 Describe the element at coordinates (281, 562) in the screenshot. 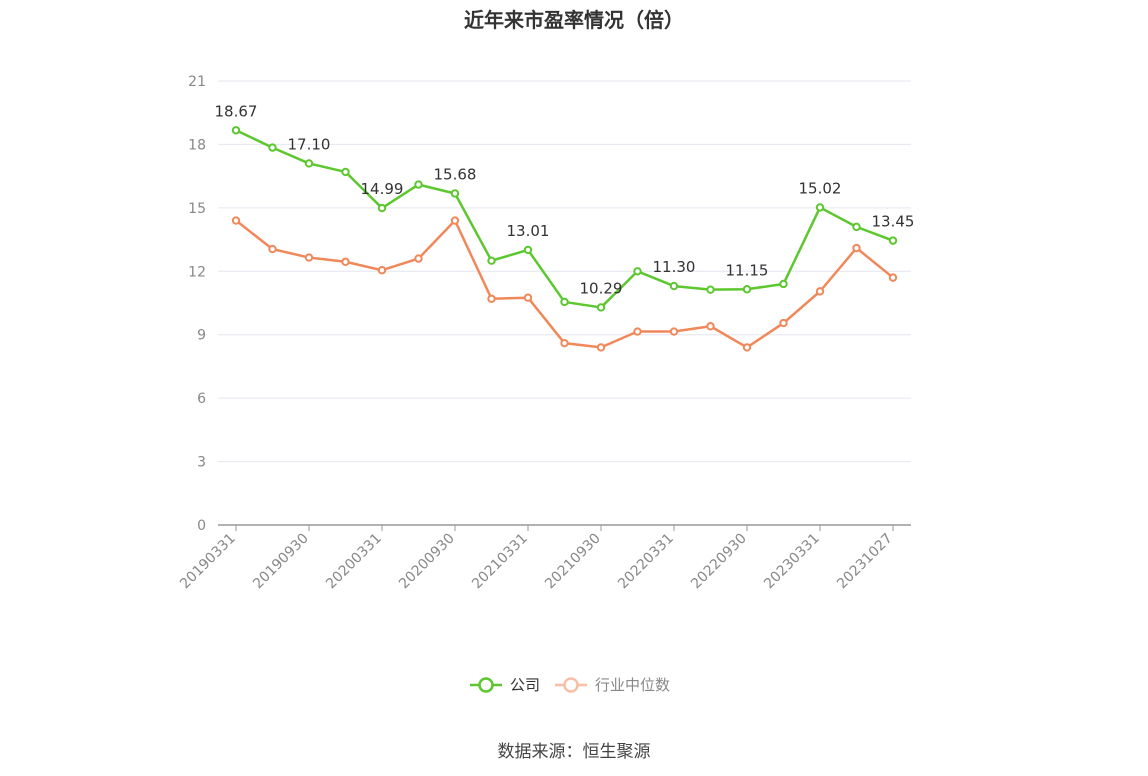

I see `x-tick-label: 20190930` at that location.